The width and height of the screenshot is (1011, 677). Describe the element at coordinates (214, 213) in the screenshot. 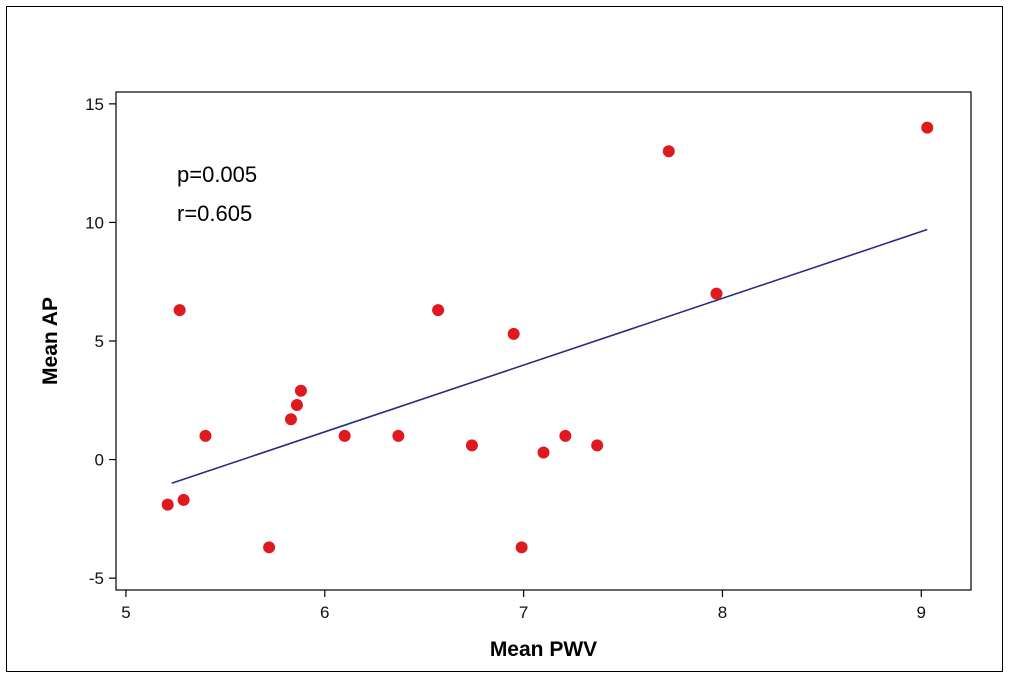

I see `r-value-annotation: r=0.605` at that location.